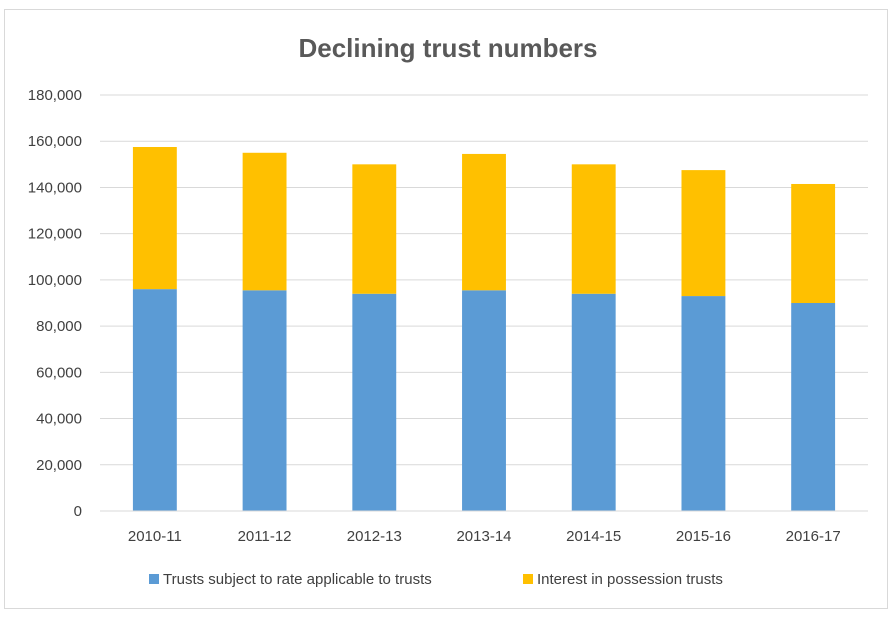 This screenshot has height=620, width=896. I want to click on y-tick-label: 0, so click(78, 511).